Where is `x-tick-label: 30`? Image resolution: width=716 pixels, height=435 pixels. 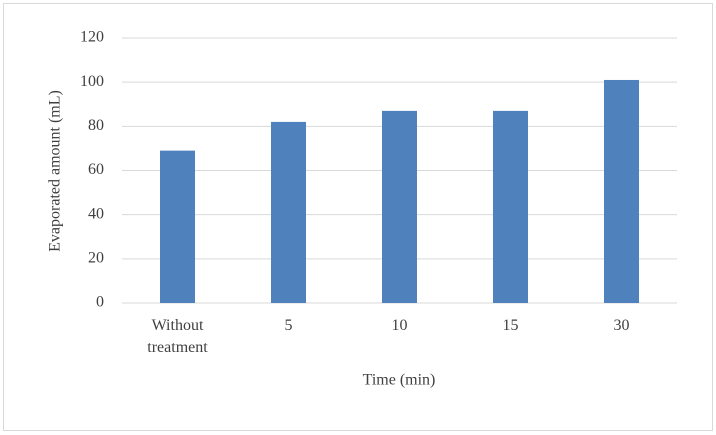 x-tick-label: 30 is located at coordinates (621, 325).